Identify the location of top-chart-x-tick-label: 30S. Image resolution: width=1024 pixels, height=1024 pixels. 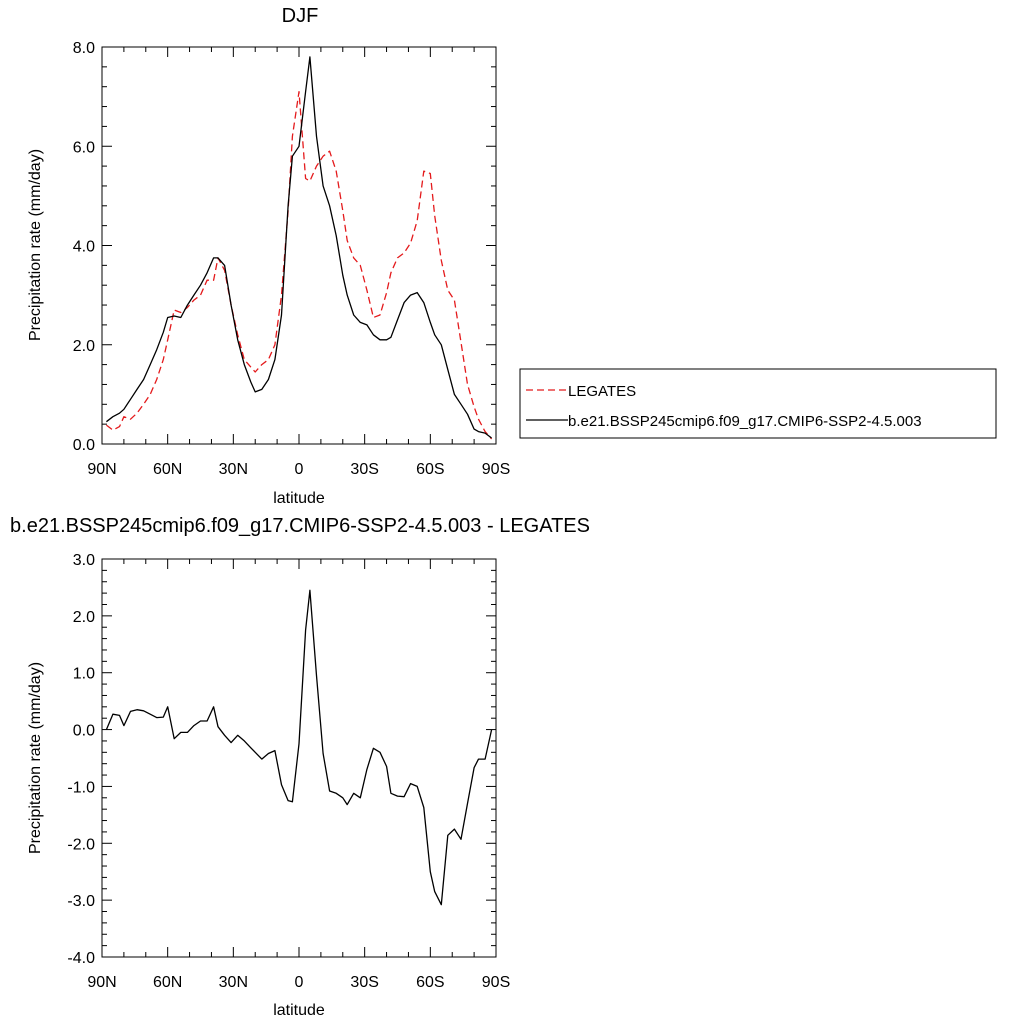
(364, 469).